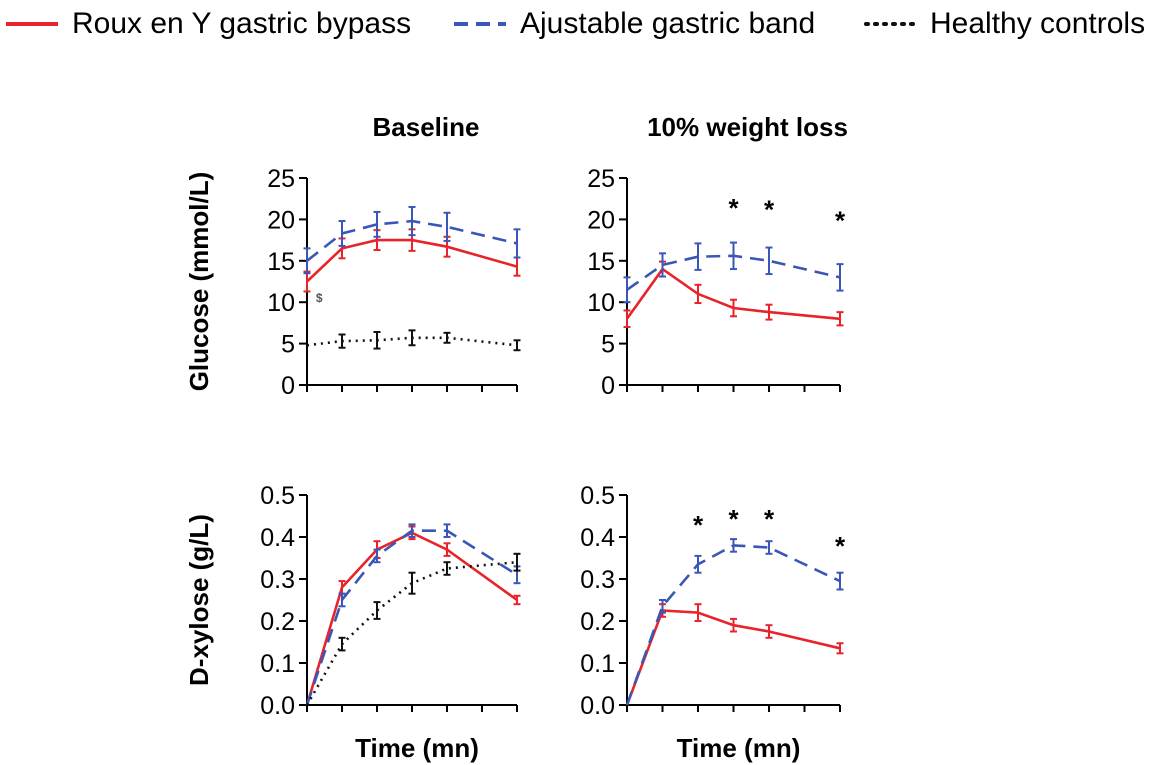 The image size is (1168, 765). I want to click on y-axis-label: Glucose (mmol/L), so click(199, 282).